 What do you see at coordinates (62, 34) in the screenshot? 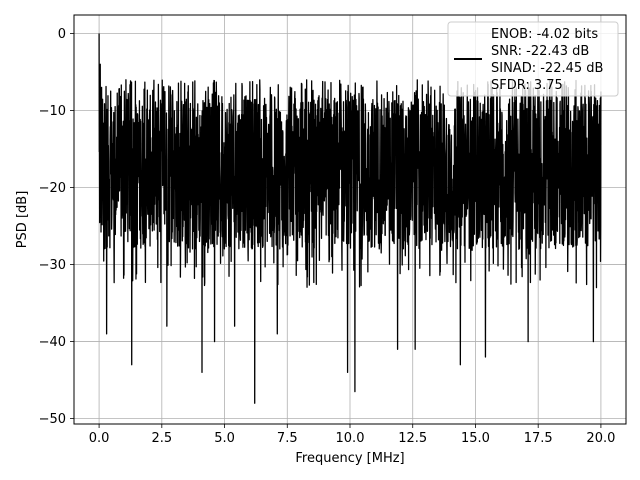
I see `y-tick-label: 0` at bounding box center [62, 34].